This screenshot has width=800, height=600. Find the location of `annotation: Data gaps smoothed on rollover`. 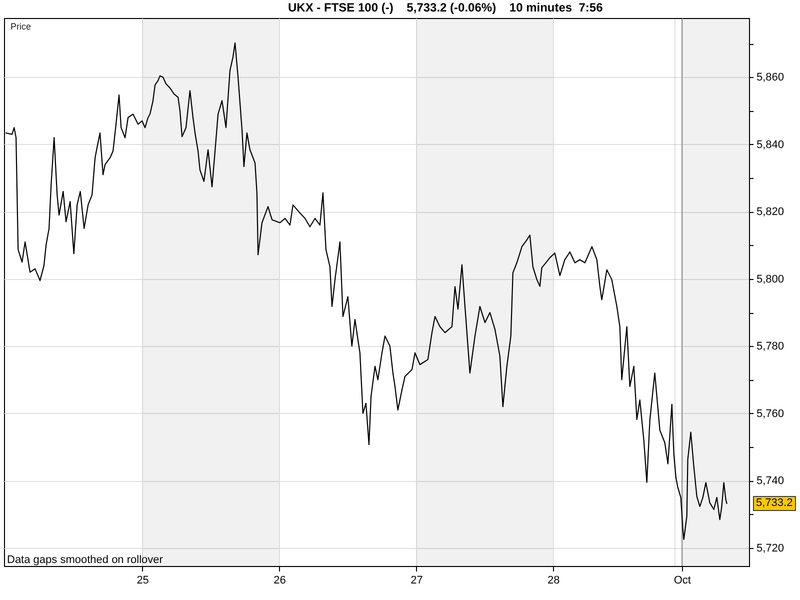

annotation: Data gaps smoothed on rollover is located at coordinates (85, 560).